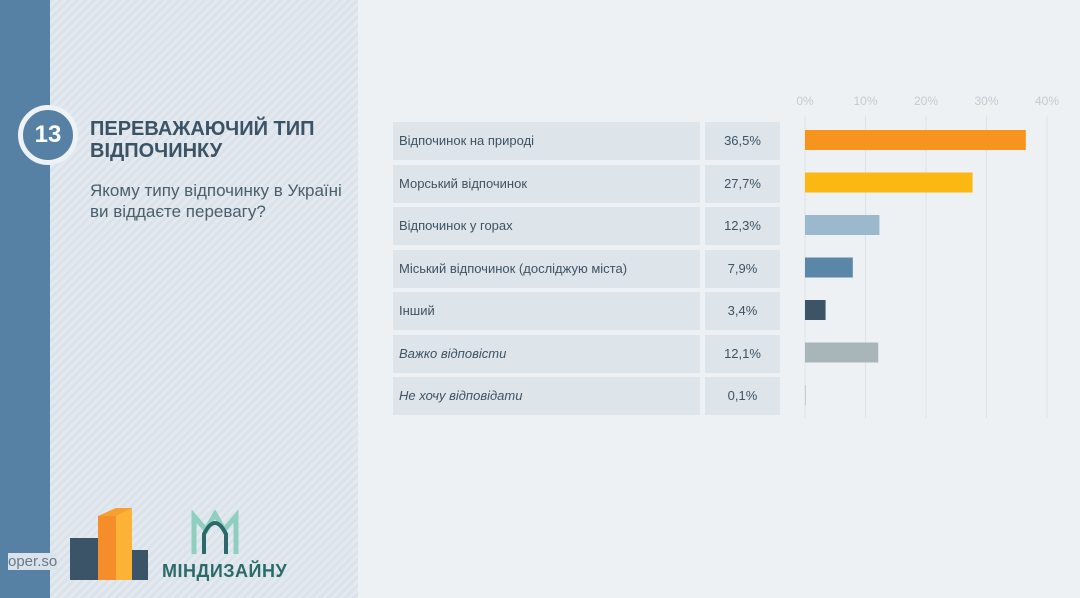 This screenshot has height=598, width=1080. Describe the element at coordinates (546, 141) in the screenshot. I see `category-label: Відпочинок на природі` at that location.